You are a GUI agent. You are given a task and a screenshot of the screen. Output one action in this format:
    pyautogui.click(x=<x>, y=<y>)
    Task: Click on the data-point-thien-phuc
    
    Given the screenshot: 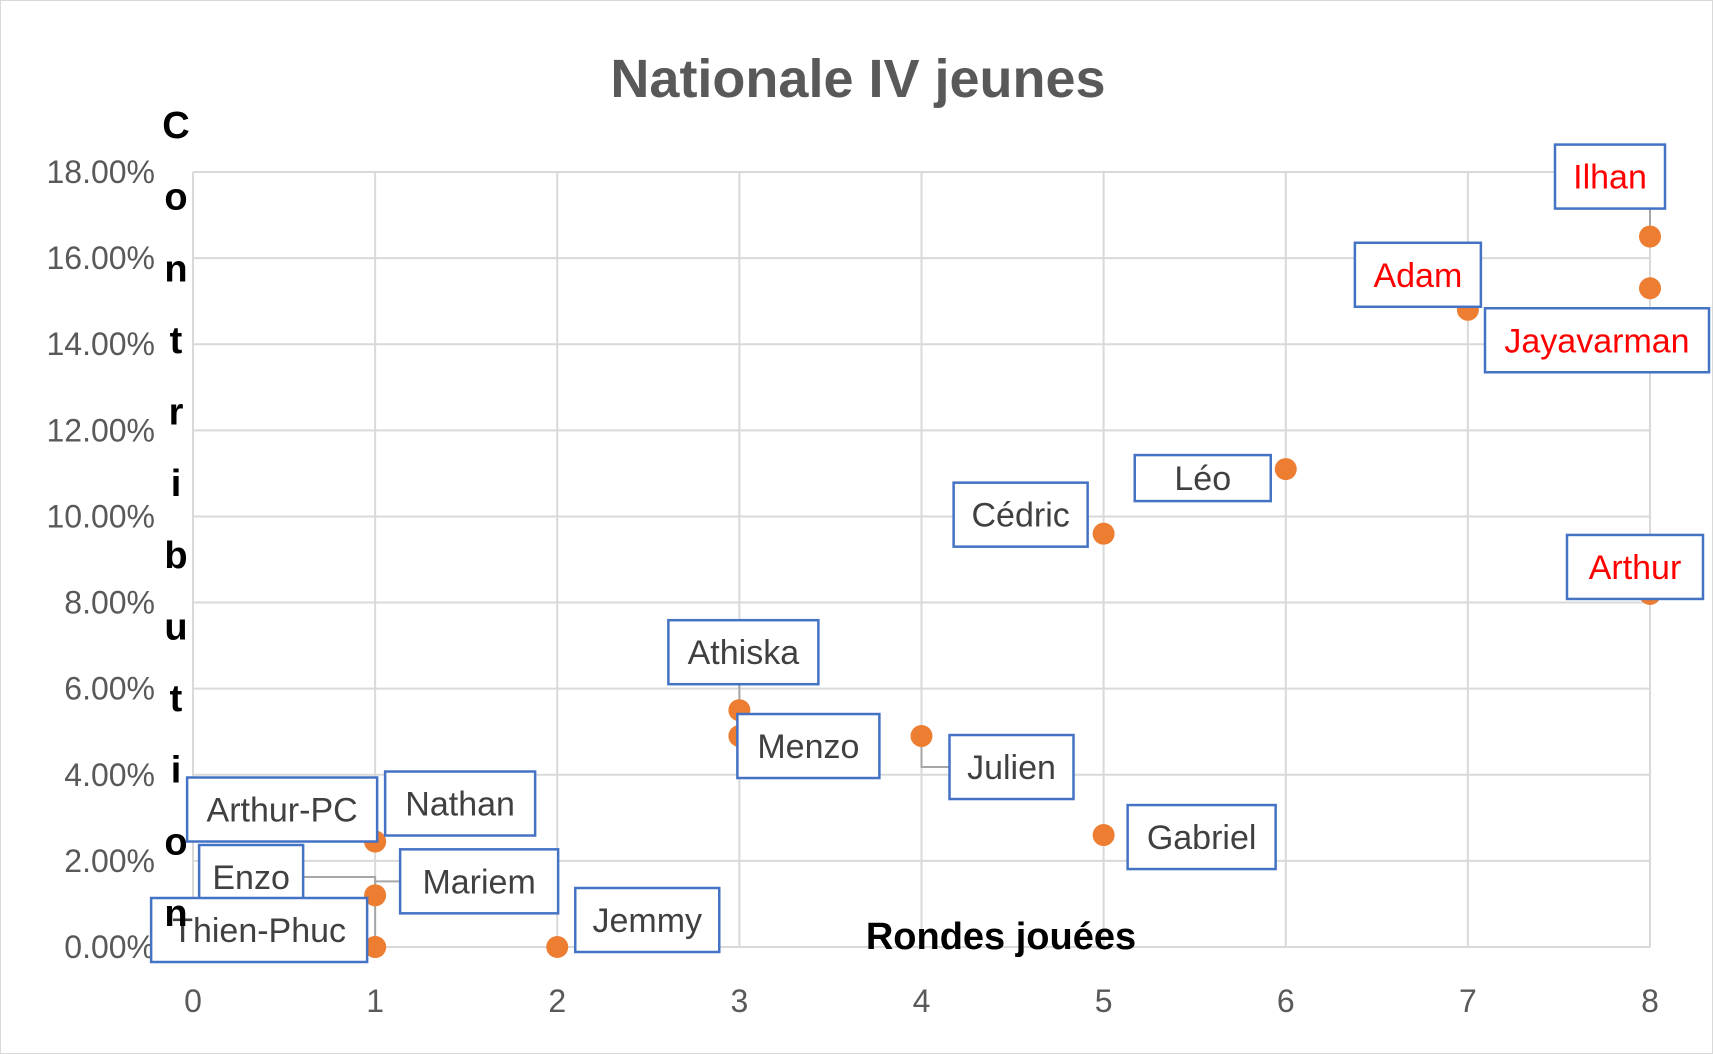 What is the action you would take?
    pyautogui.click(x=375, y=947)
    